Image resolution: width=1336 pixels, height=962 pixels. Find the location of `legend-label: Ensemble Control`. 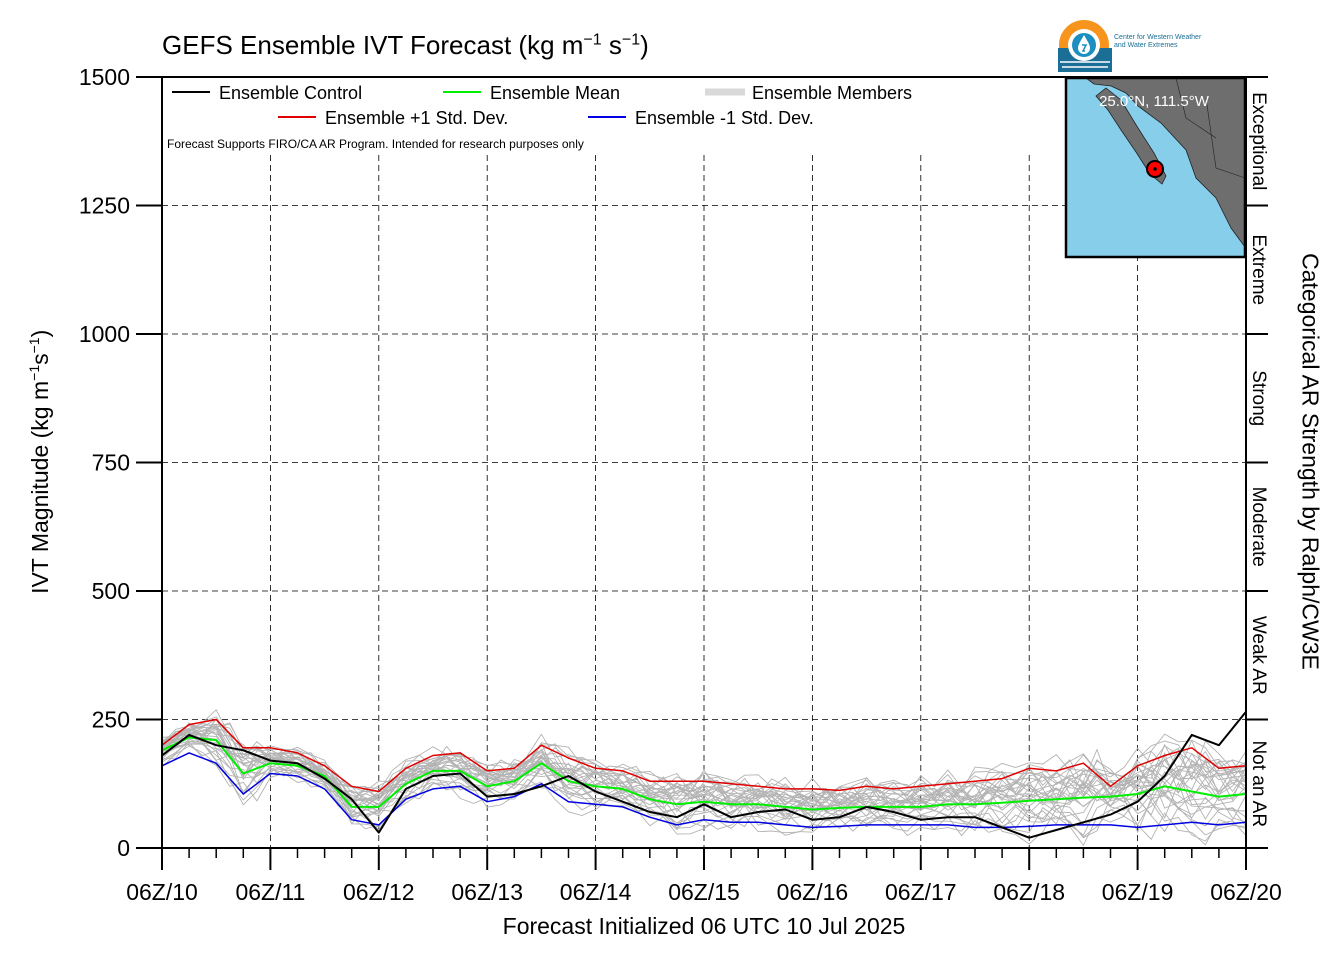

legend-label: Ensemble Control is located at coordinates (290, 93).